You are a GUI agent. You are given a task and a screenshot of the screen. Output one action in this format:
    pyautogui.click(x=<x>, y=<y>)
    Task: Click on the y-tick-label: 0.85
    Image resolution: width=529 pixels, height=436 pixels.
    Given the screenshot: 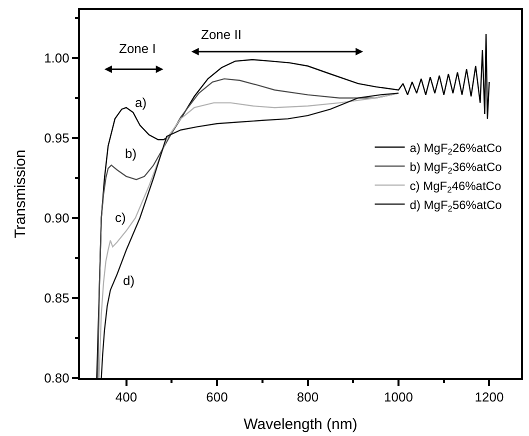 What is the action you would take?
    pyautogui.click(x=57, y=298)
    